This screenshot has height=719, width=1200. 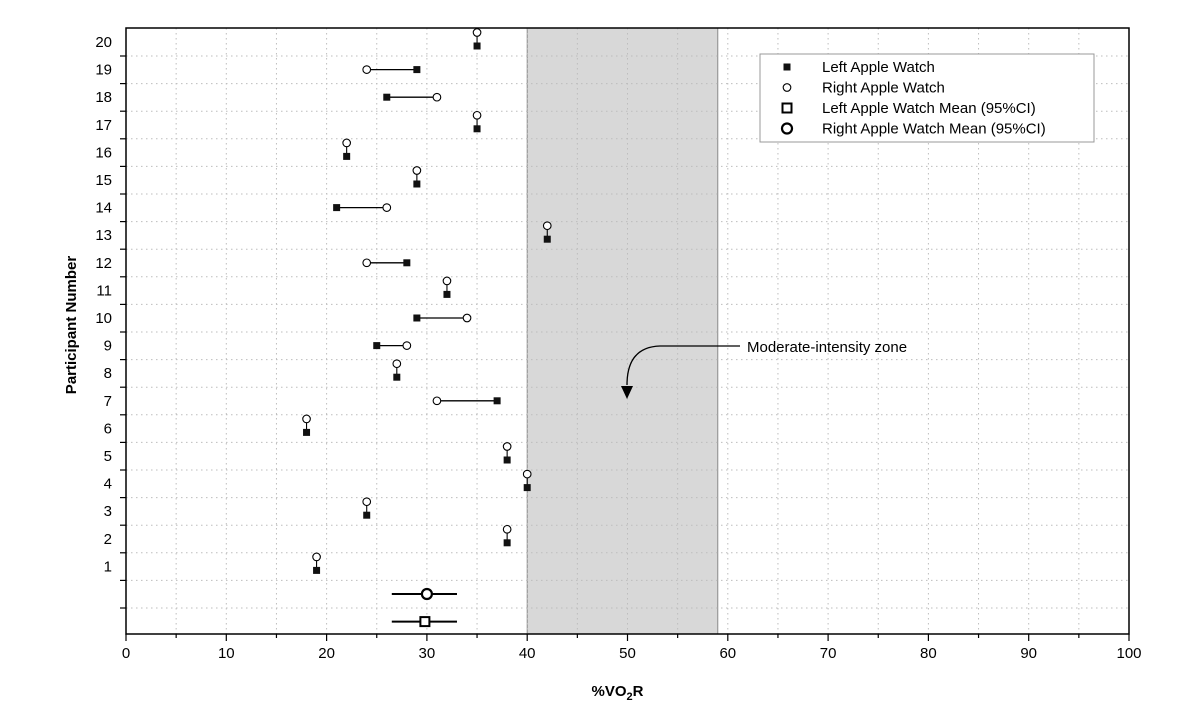 What do you see at coordinates (787, 108) in the screenshot?
I see `legend-marker-open-square` at bounding box center [787, 108].